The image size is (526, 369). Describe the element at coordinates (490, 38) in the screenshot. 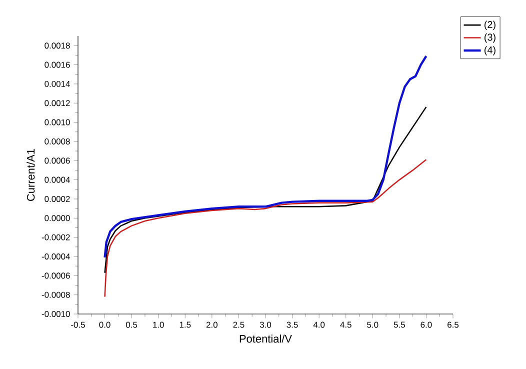

I see `legend-label: (3)` at that location.